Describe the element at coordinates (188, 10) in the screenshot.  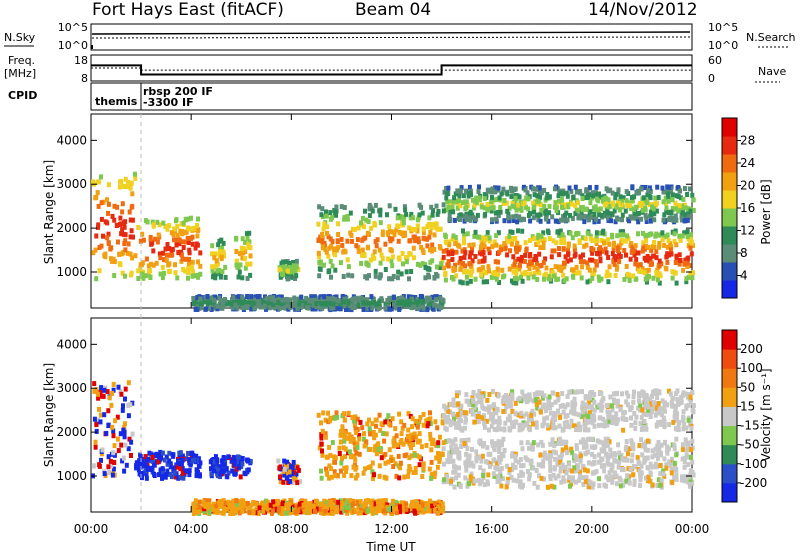
I see `station-title: Fort Hays East (fitACF)` at that location.